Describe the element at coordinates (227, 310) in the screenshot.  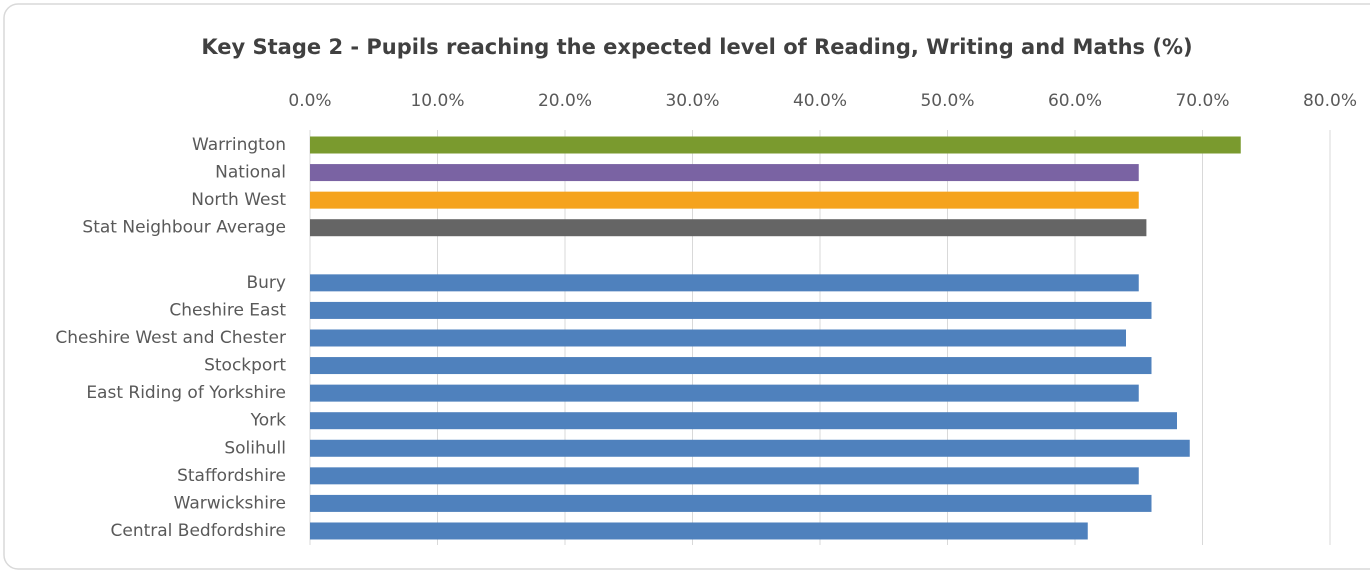
I see `y-tick-label: Cheshire East` at that location.